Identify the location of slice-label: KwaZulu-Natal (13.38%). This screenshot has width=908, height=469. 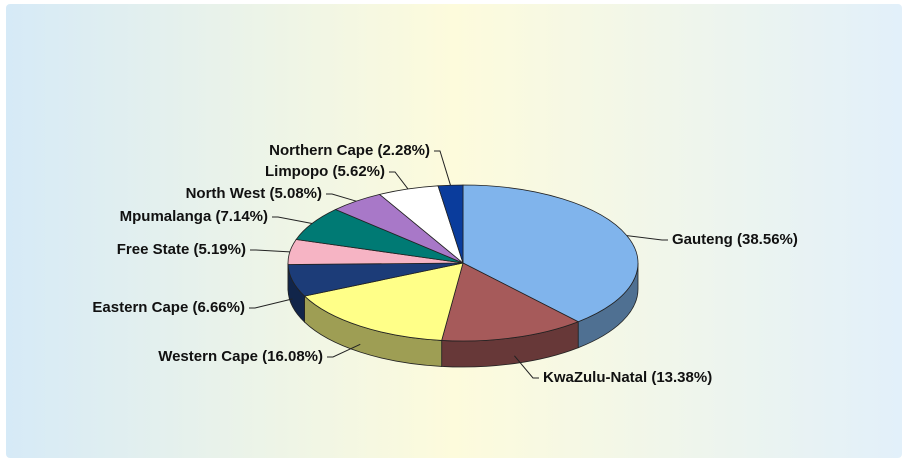
(627, 377).